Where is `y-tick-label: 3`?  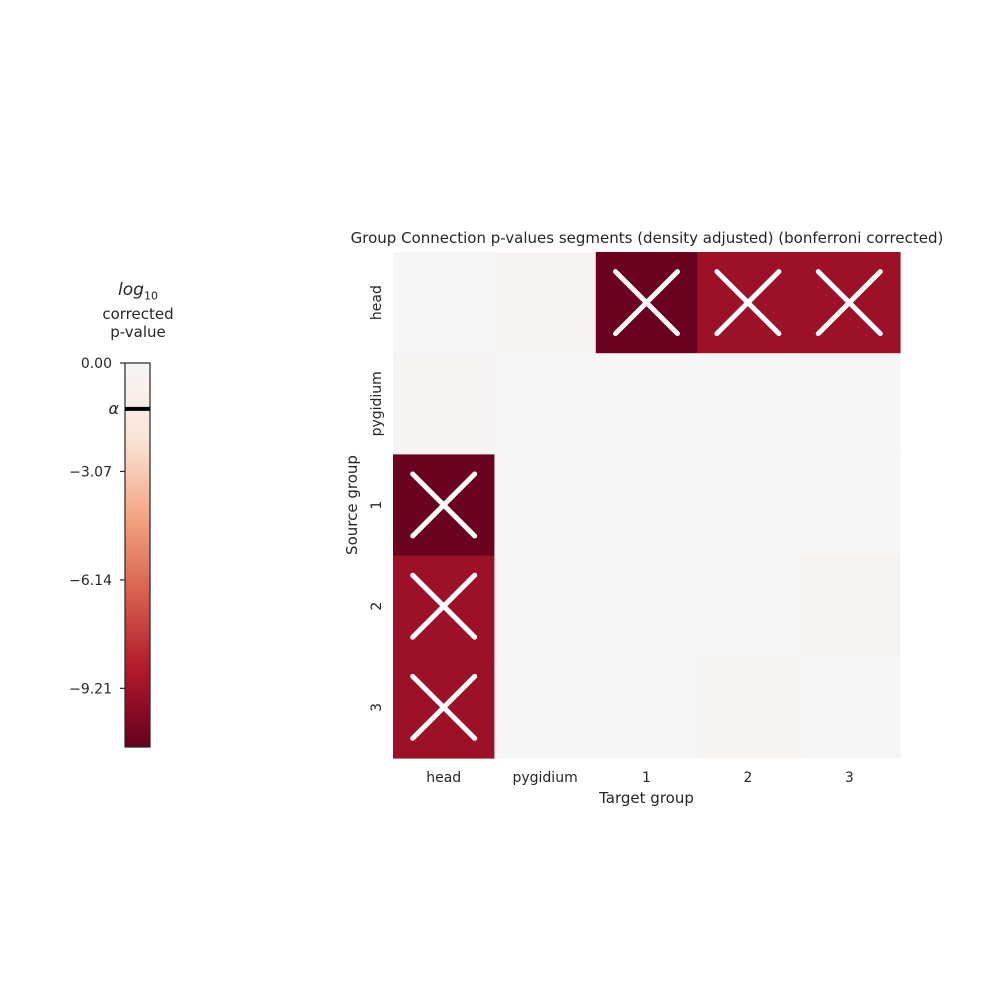 y-tick-label: 3 is located at coordinates (377, 707).